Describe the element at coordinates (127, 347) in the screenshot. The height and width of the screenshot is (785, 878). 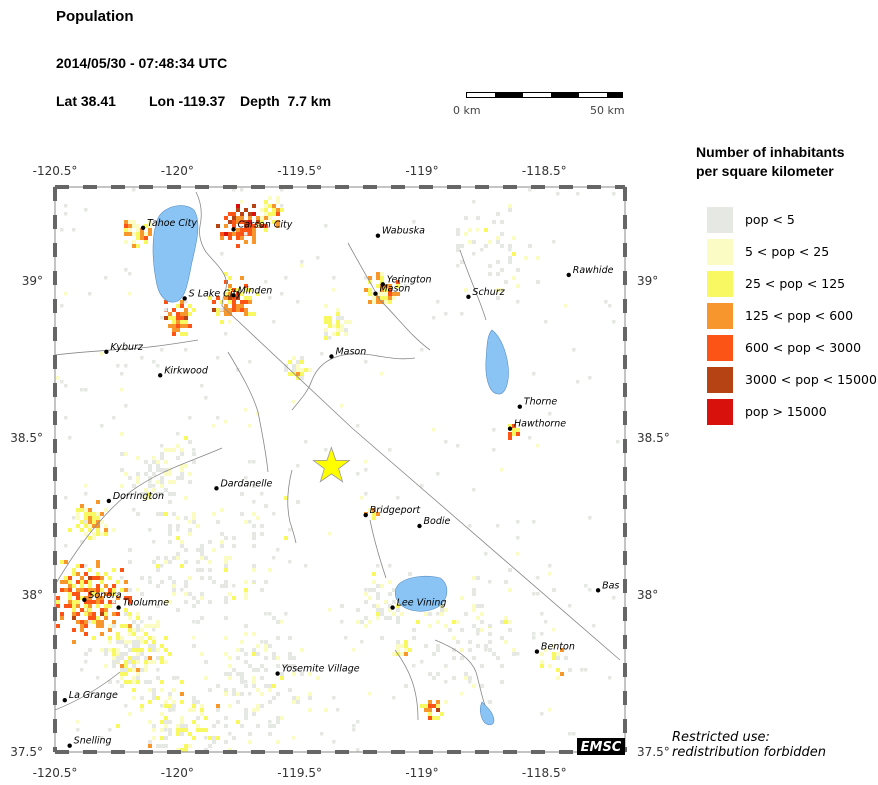
I see `place-label: Kyburz` at that location.